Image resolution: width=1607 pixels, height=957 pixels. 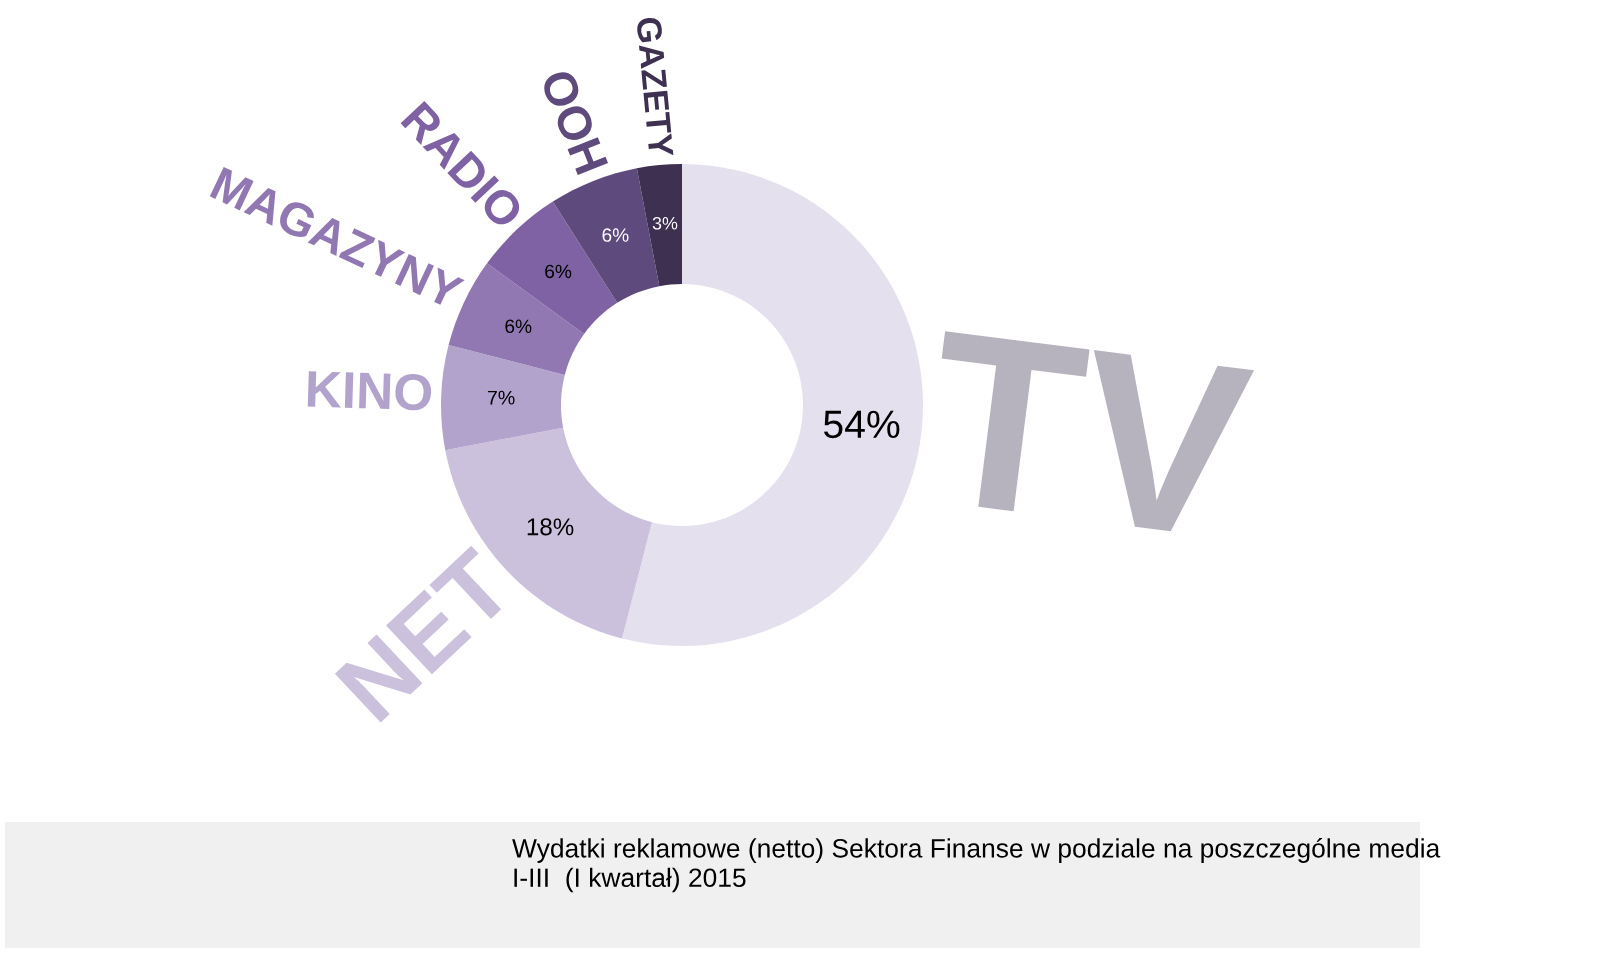 What do you see at coordinates (369, 390) in the screenshot?
I see `slice-label: KINO` at bounding box center [369, 390].